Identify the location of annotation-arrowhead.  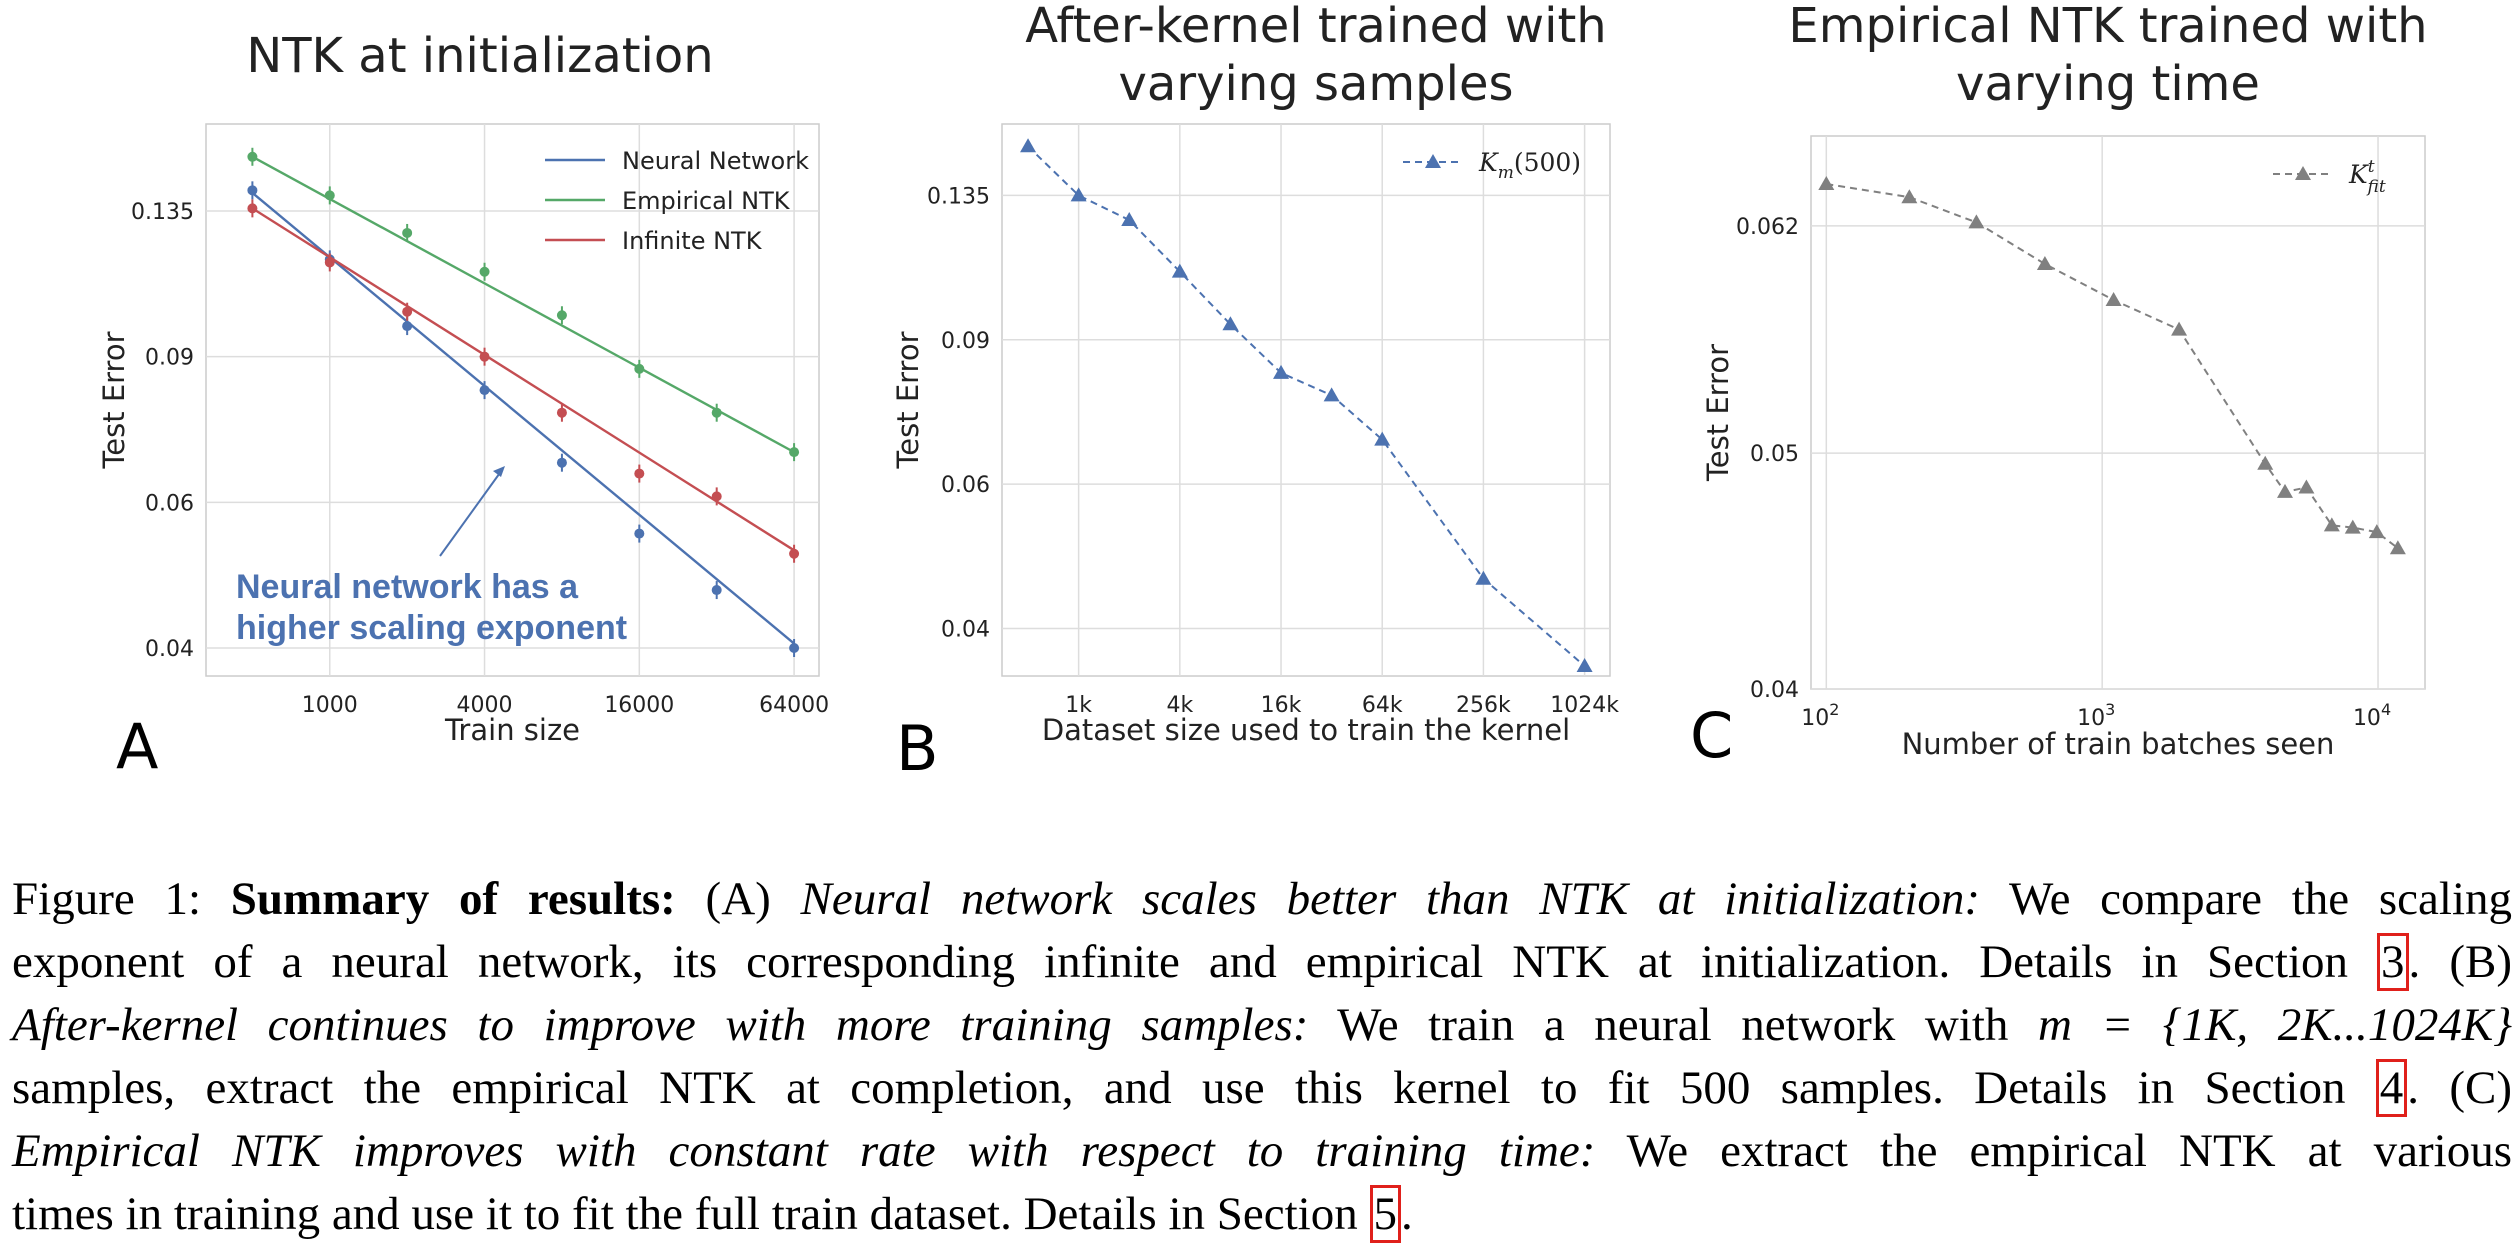
(499, 471).